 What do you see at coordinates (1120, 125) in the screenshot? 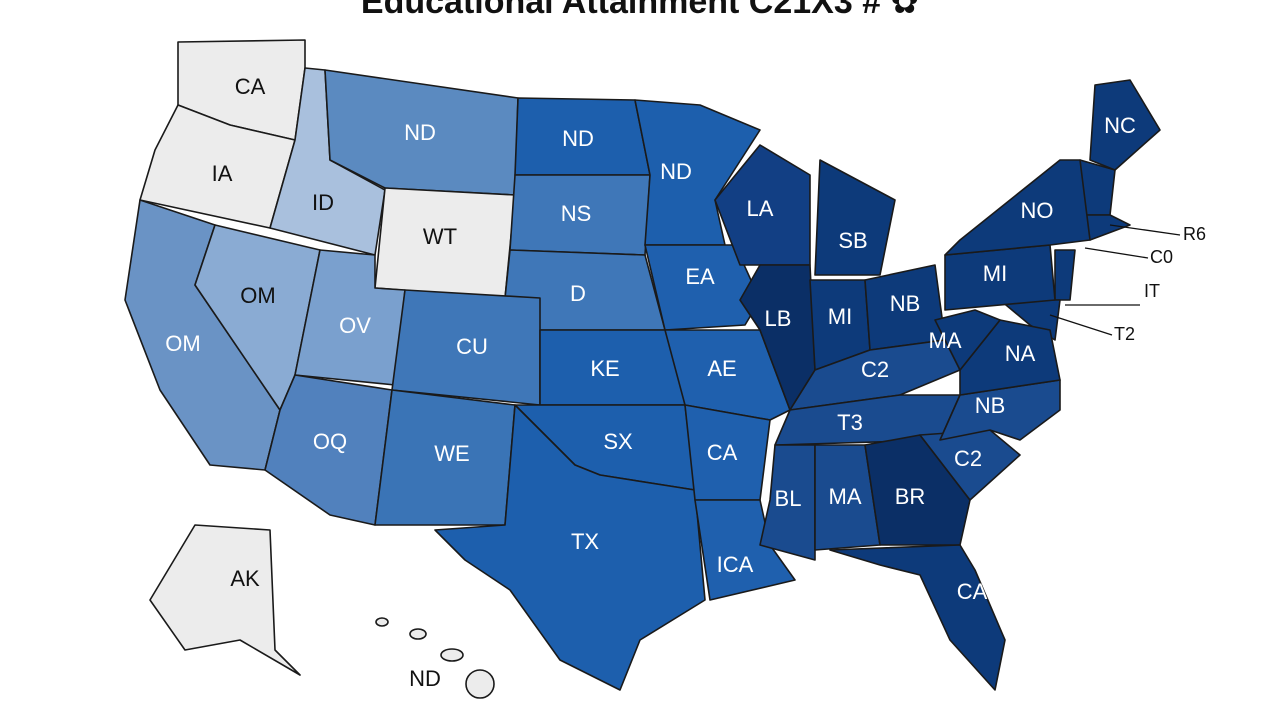
I see `region-label: NC` at bounding box center [1120, 125].